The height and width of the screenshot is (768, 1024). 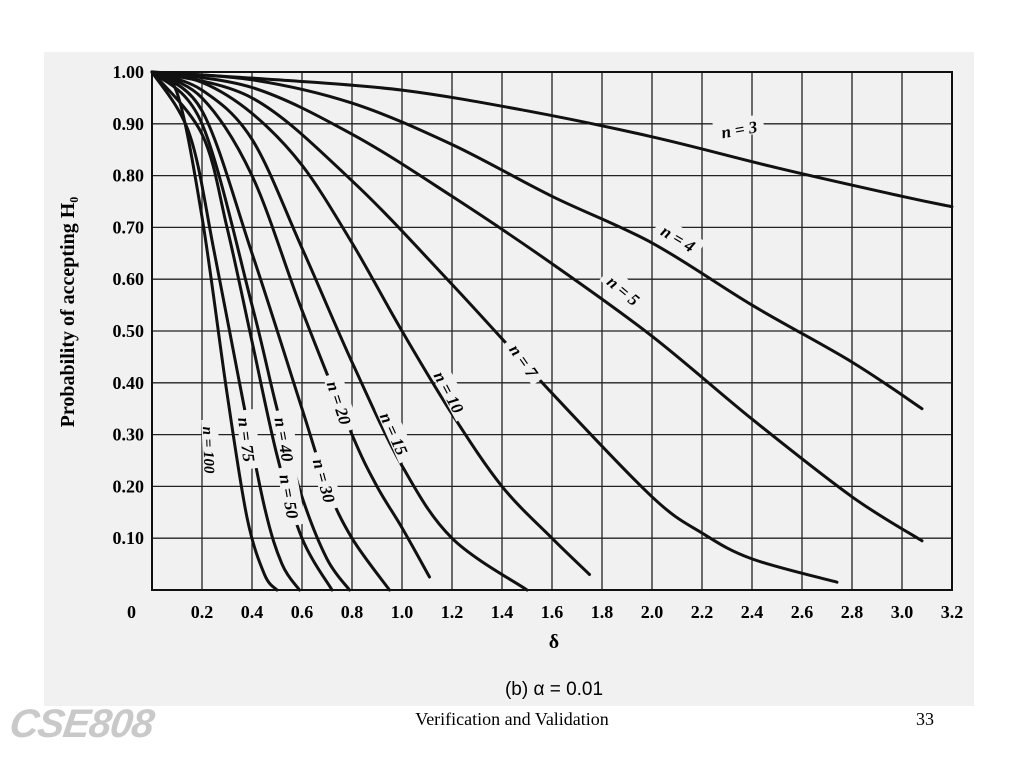 I want to click on x-tick-label: 2.4, so click(x=752, y=612).